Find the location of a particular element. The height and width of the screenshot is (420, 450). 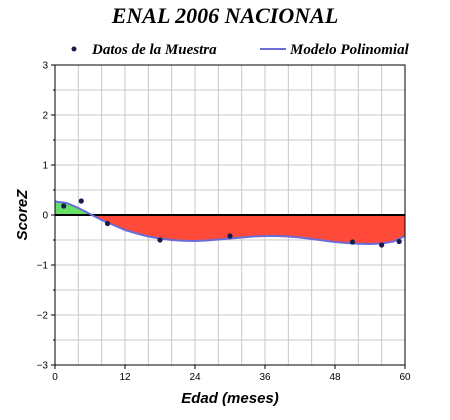

x-tick-label: 60 is located at coordinates (405, 377).